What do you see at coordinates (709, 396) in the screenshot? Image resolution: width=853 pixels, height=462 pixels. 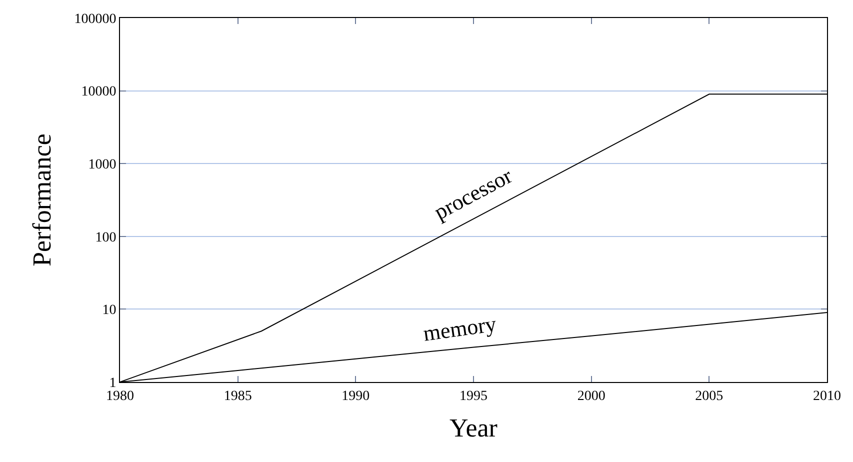 I see `x-tick-label: 2005` at bounding box center [709, 396].